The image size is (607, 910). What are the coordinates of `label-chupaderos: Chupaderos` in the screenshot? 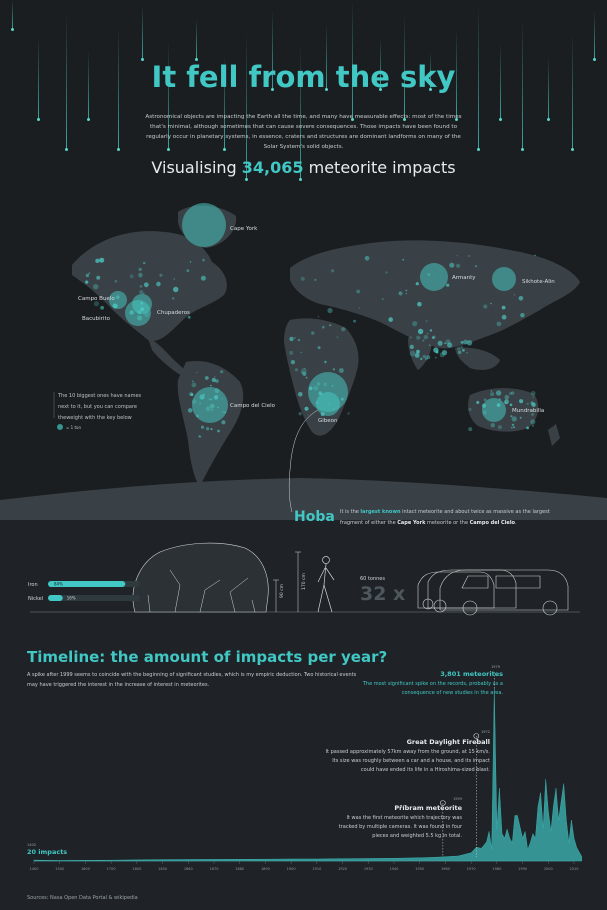 It's located at (173, 313).